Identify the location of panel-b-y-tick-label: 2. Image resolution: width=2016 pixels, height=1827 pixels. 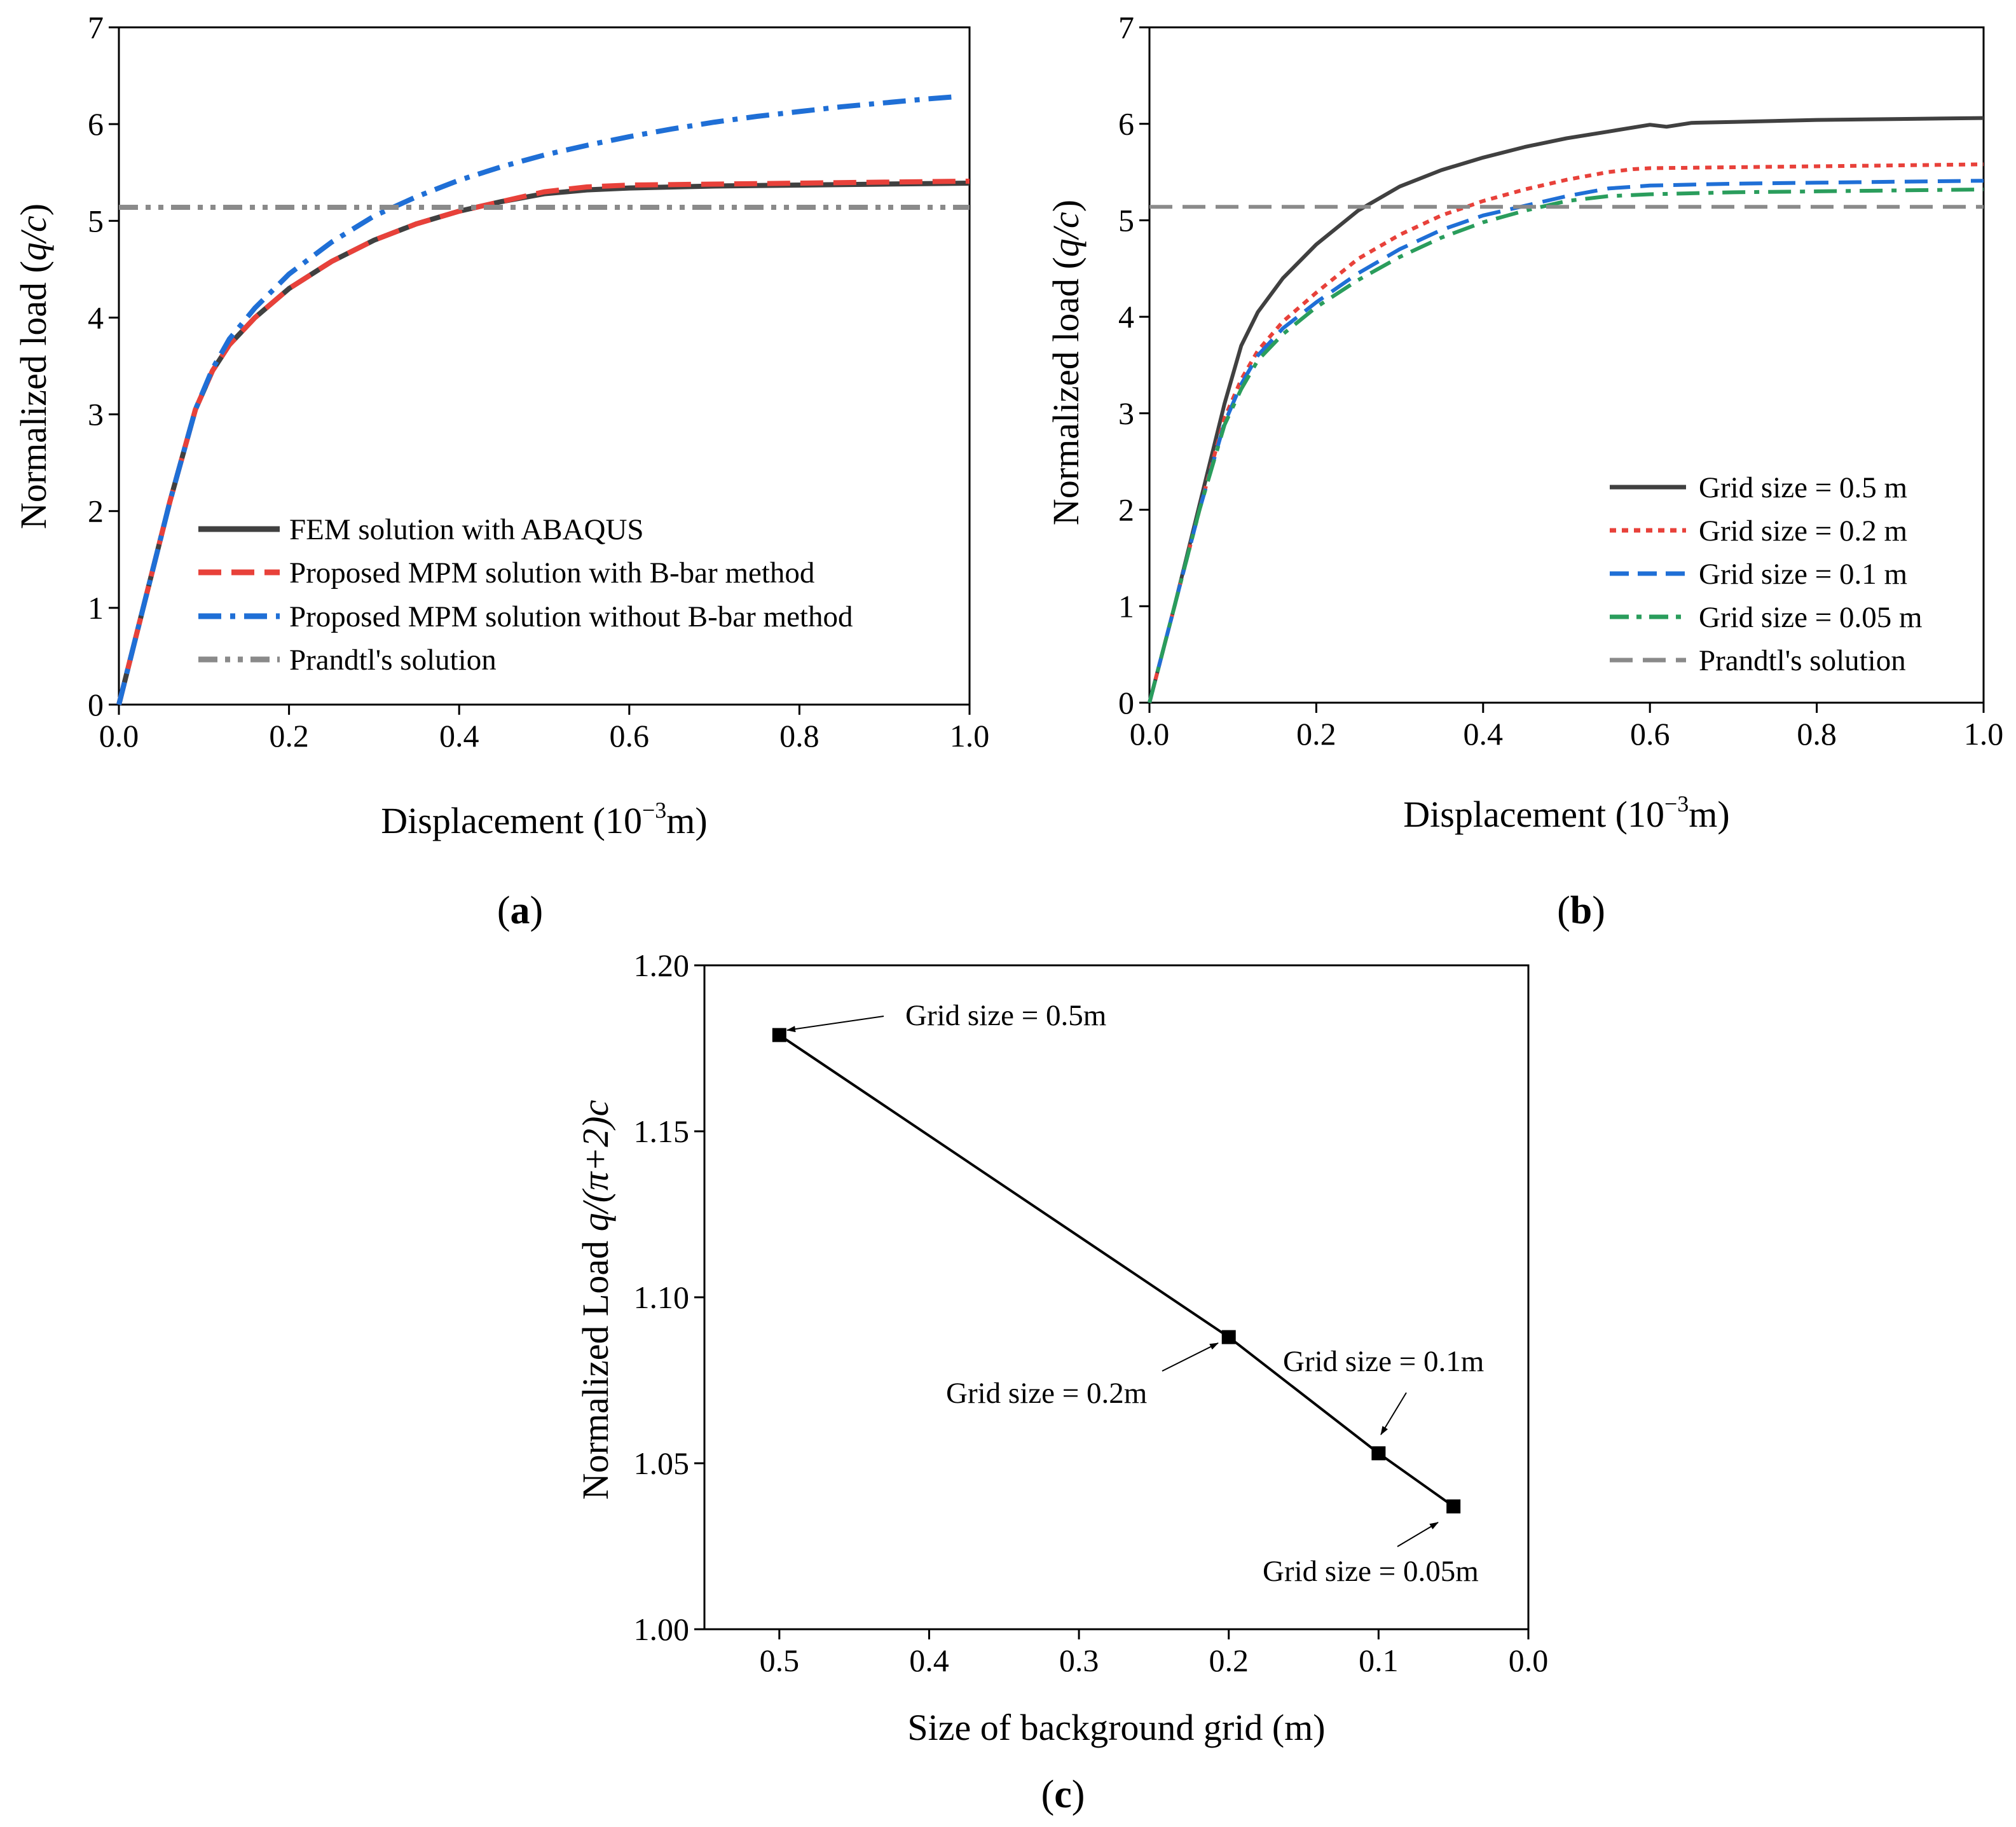
(1126, 510).